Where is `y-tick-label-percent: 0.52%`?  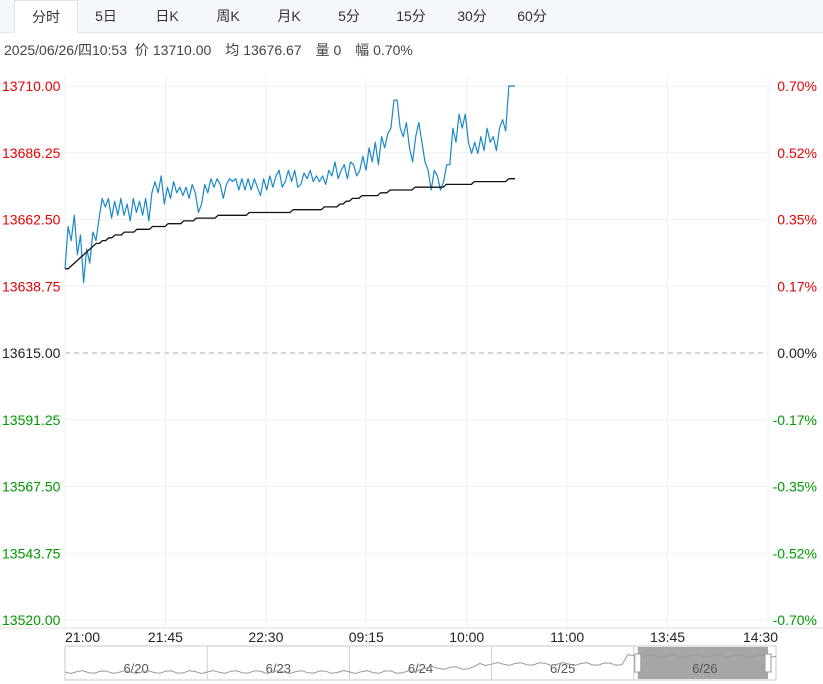 y-tick-label-percent: 0.52% is located at coordinates (797, 153).